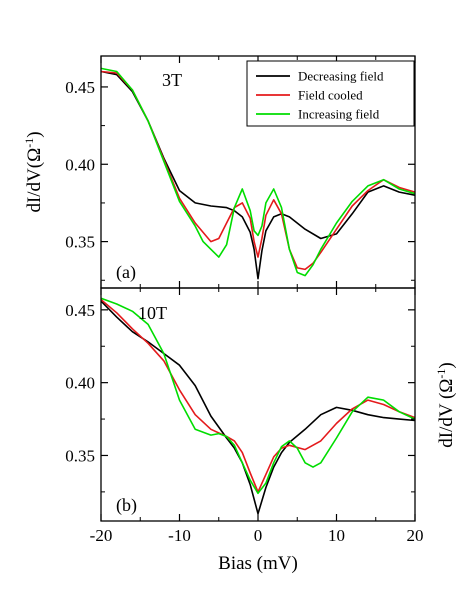  Describe the element at coordinates (258, 563) in the screenshot. I see `x-axis-label: Bias (mV)` at that location.